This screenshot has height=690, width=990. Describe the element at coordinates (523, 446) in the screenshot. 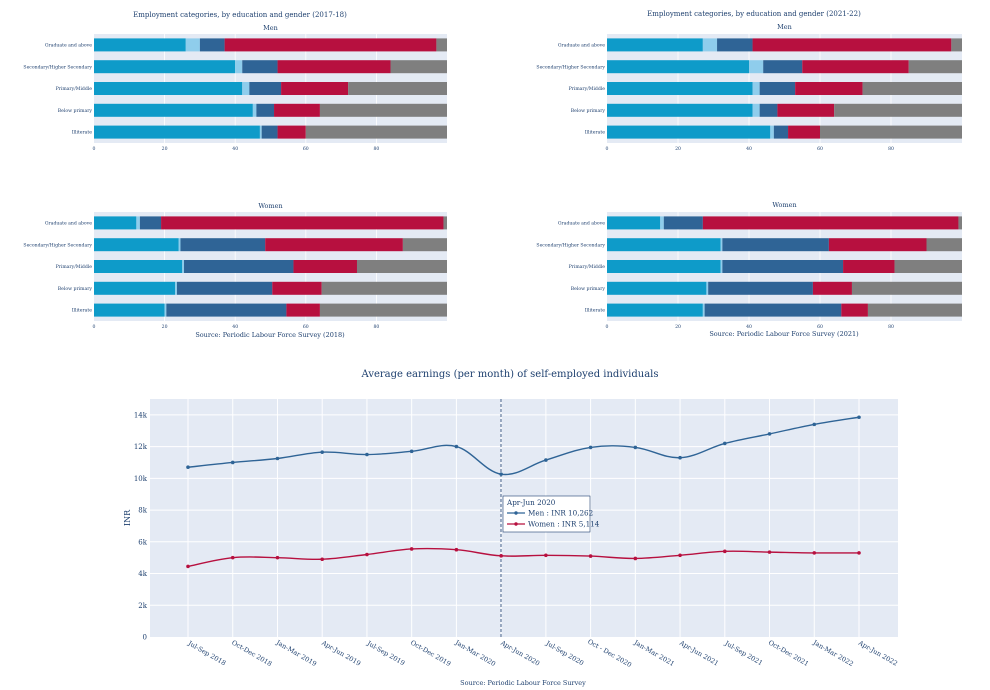

I see `series-line-men` at that location.